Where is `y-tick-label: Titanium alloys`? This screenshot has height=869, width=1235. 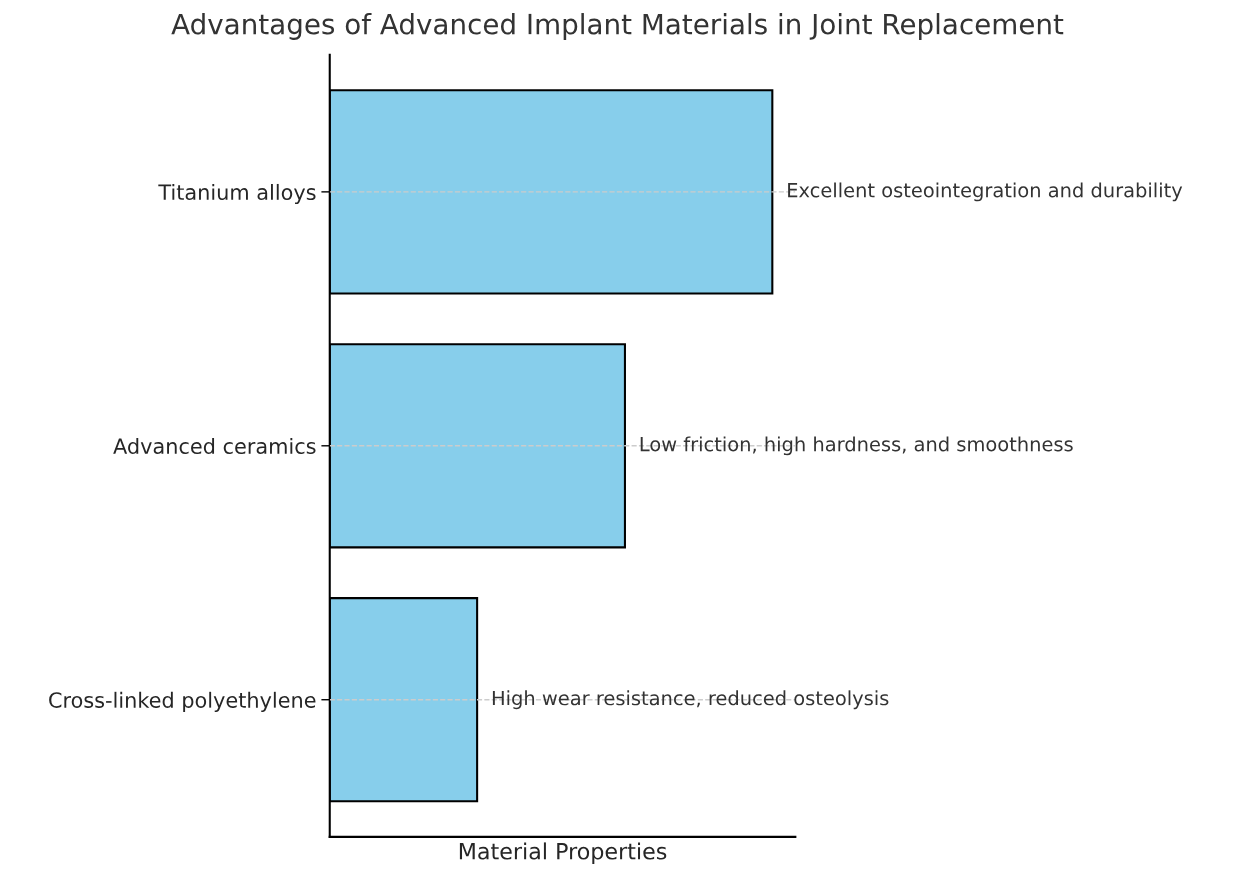 y-tick-label: Titanium alloys is located at coordinates (237, 194).